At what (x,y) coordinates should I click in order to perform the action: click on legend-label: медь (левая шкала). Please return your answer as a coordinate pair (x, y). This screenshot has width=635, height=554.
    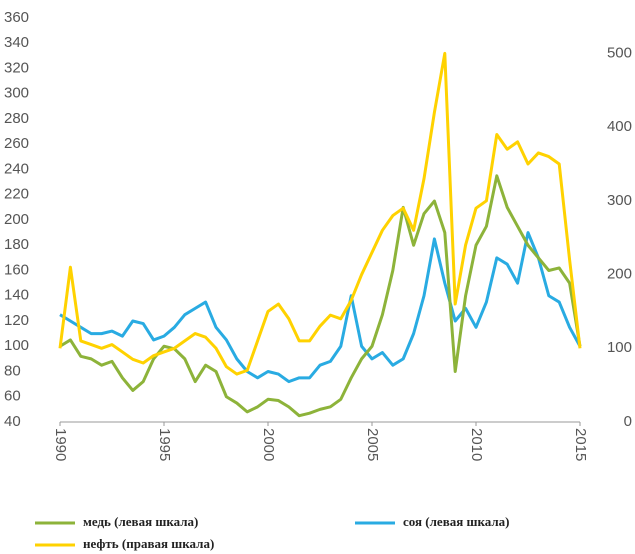
    Looking at the image, I should click on (140, 521).